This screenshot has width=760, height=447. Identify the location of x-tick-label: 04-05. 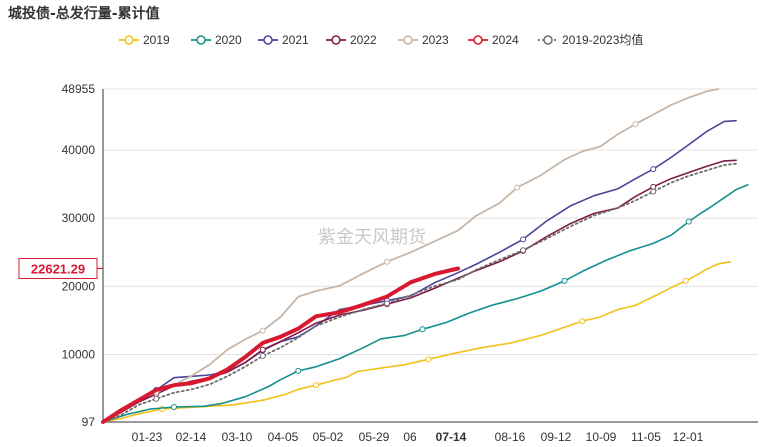
(283, 437).